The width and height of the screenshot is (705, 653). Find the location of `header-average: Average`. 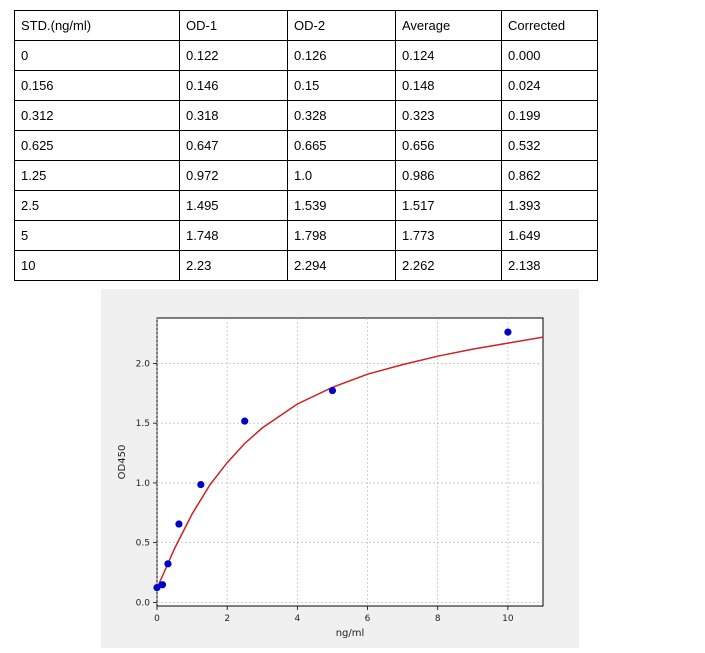

header-average: Average is located at coordinates (448, 25).